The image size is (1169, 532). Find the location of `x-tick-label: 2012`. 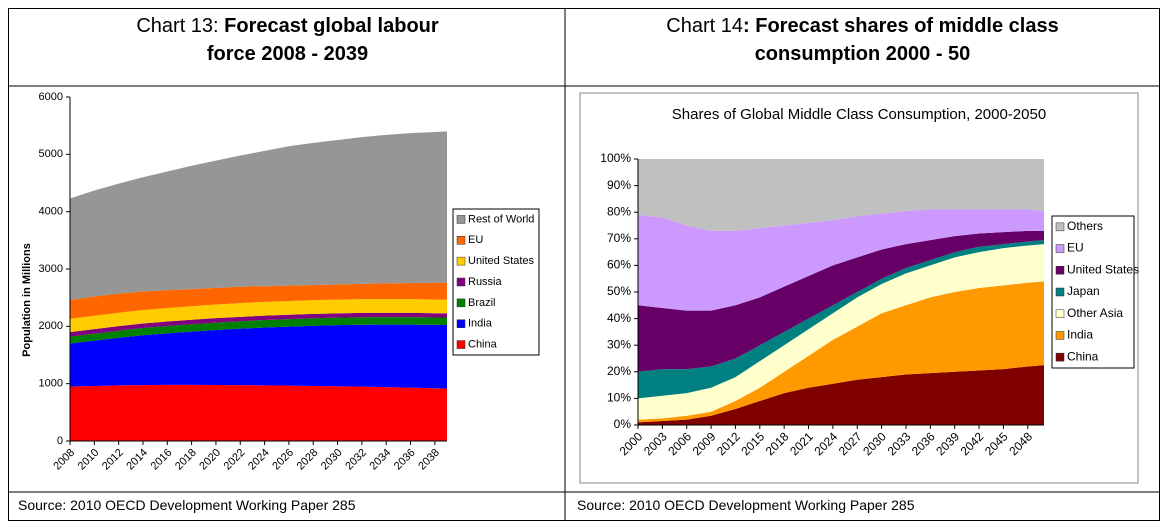

x-tick-label: 2012 is located at coordinates (113, 460).